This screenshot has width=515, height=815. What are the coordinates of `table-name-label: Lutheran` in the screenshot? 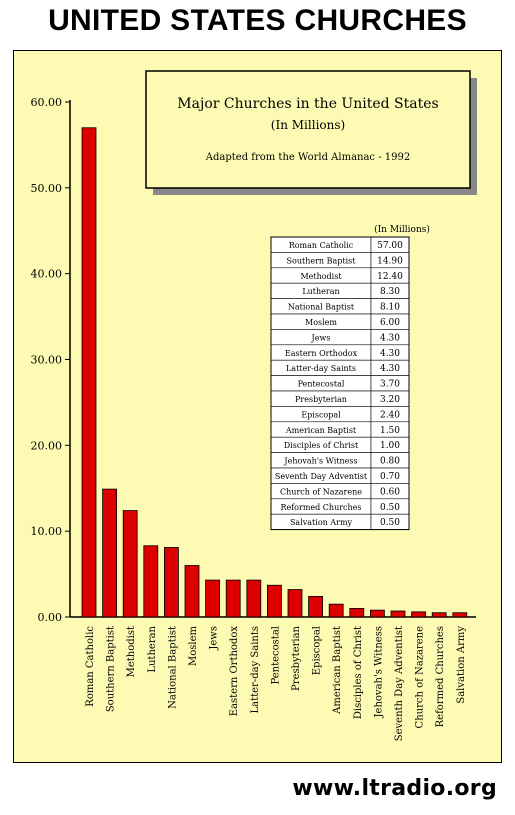 It's located at (320, 291).